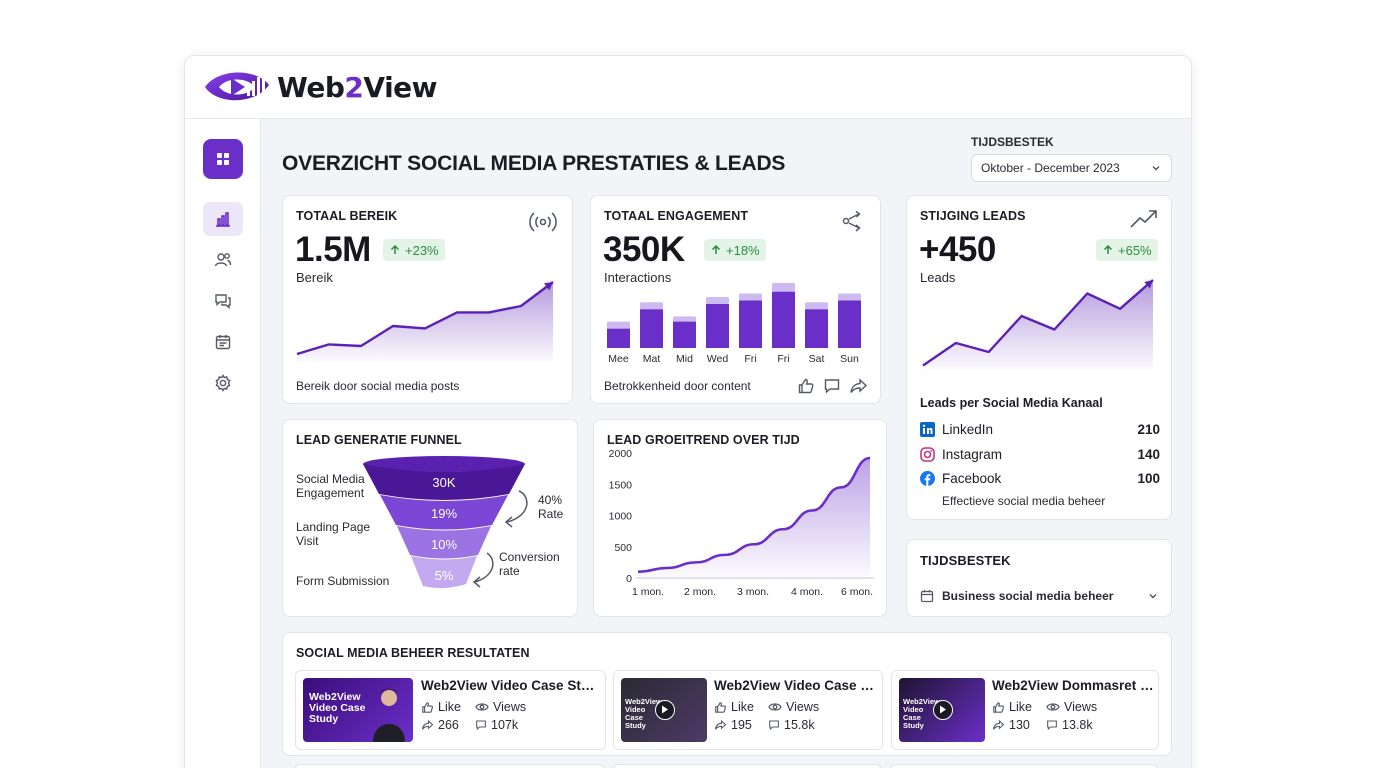 This screenshot has height=768, width=1376. I want to click on sidebar-item-settings, so click(223, 383).